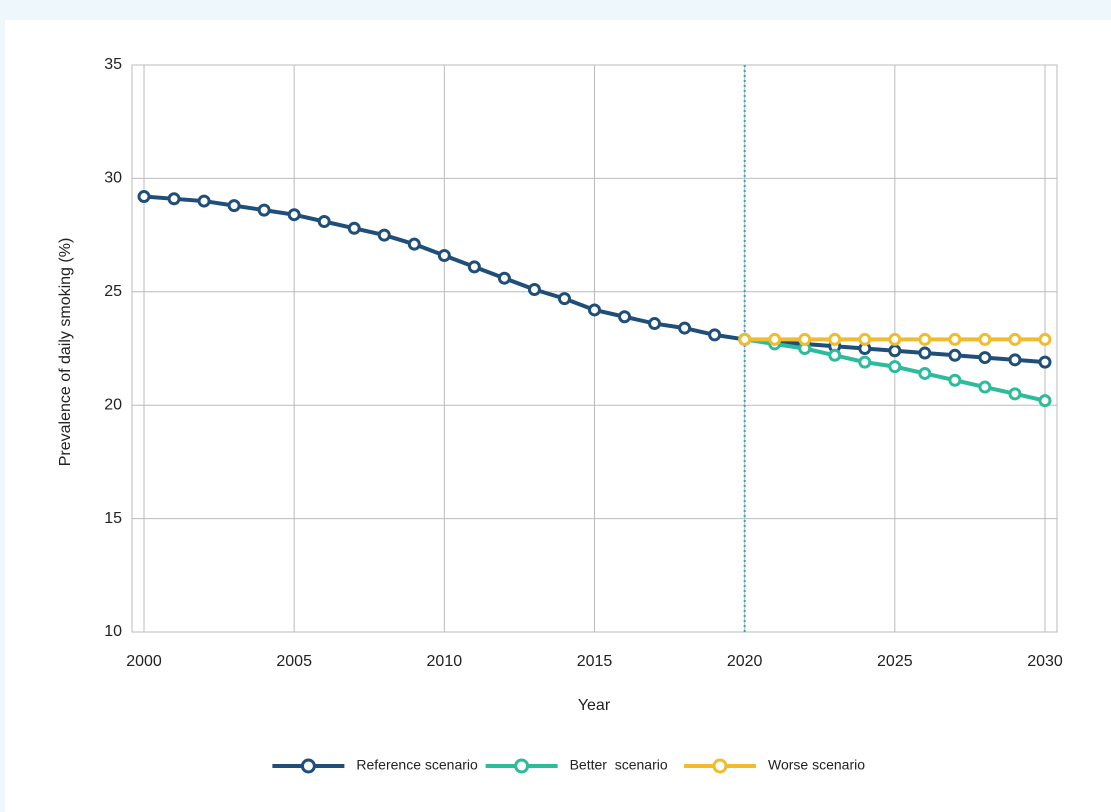 The width and height of the screenshot is (1111, 812). Describe the element at coordinates (144, 661) in the screenshot. I see `x-tick-label: 2000` at that location.